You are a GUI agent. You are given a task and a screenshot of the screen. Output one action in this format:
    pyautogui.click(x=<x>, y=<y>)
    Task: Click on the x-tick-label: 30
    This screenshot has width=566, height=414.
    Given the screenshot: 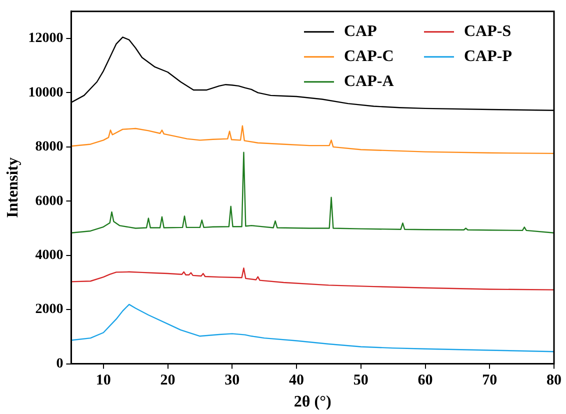 What is the action you would take?
    pyautogui.click(x=232, y=380)
    